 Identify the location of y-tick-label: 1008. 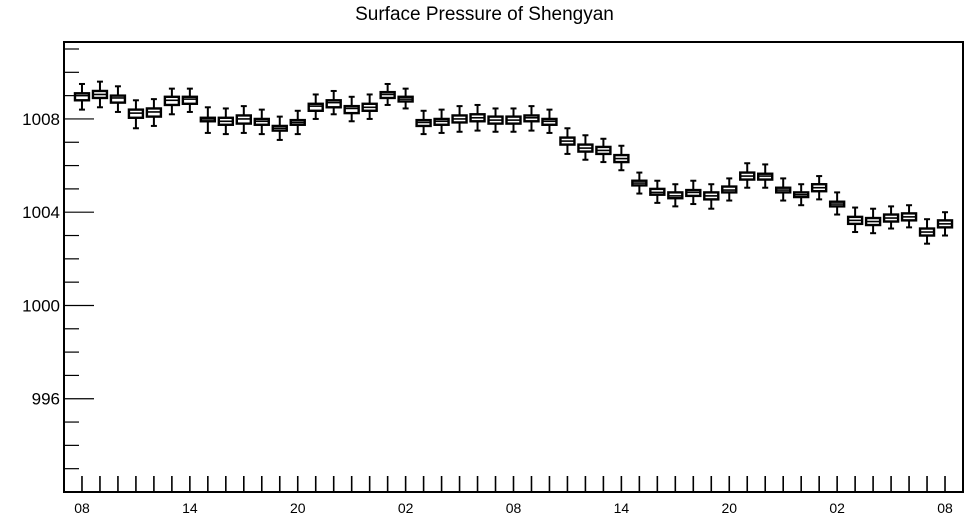
(41, 119).